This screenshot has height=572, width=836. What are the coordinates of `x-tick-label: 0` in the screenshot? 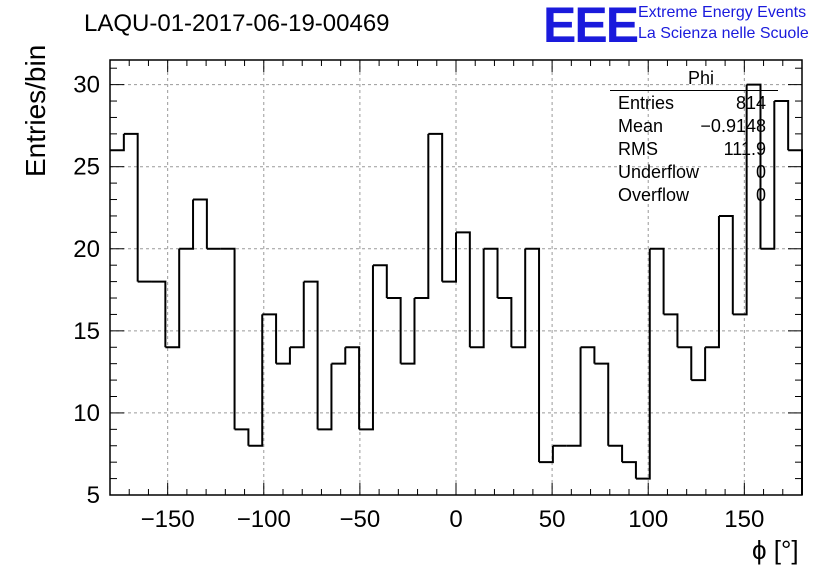 It's located at (455, 519).